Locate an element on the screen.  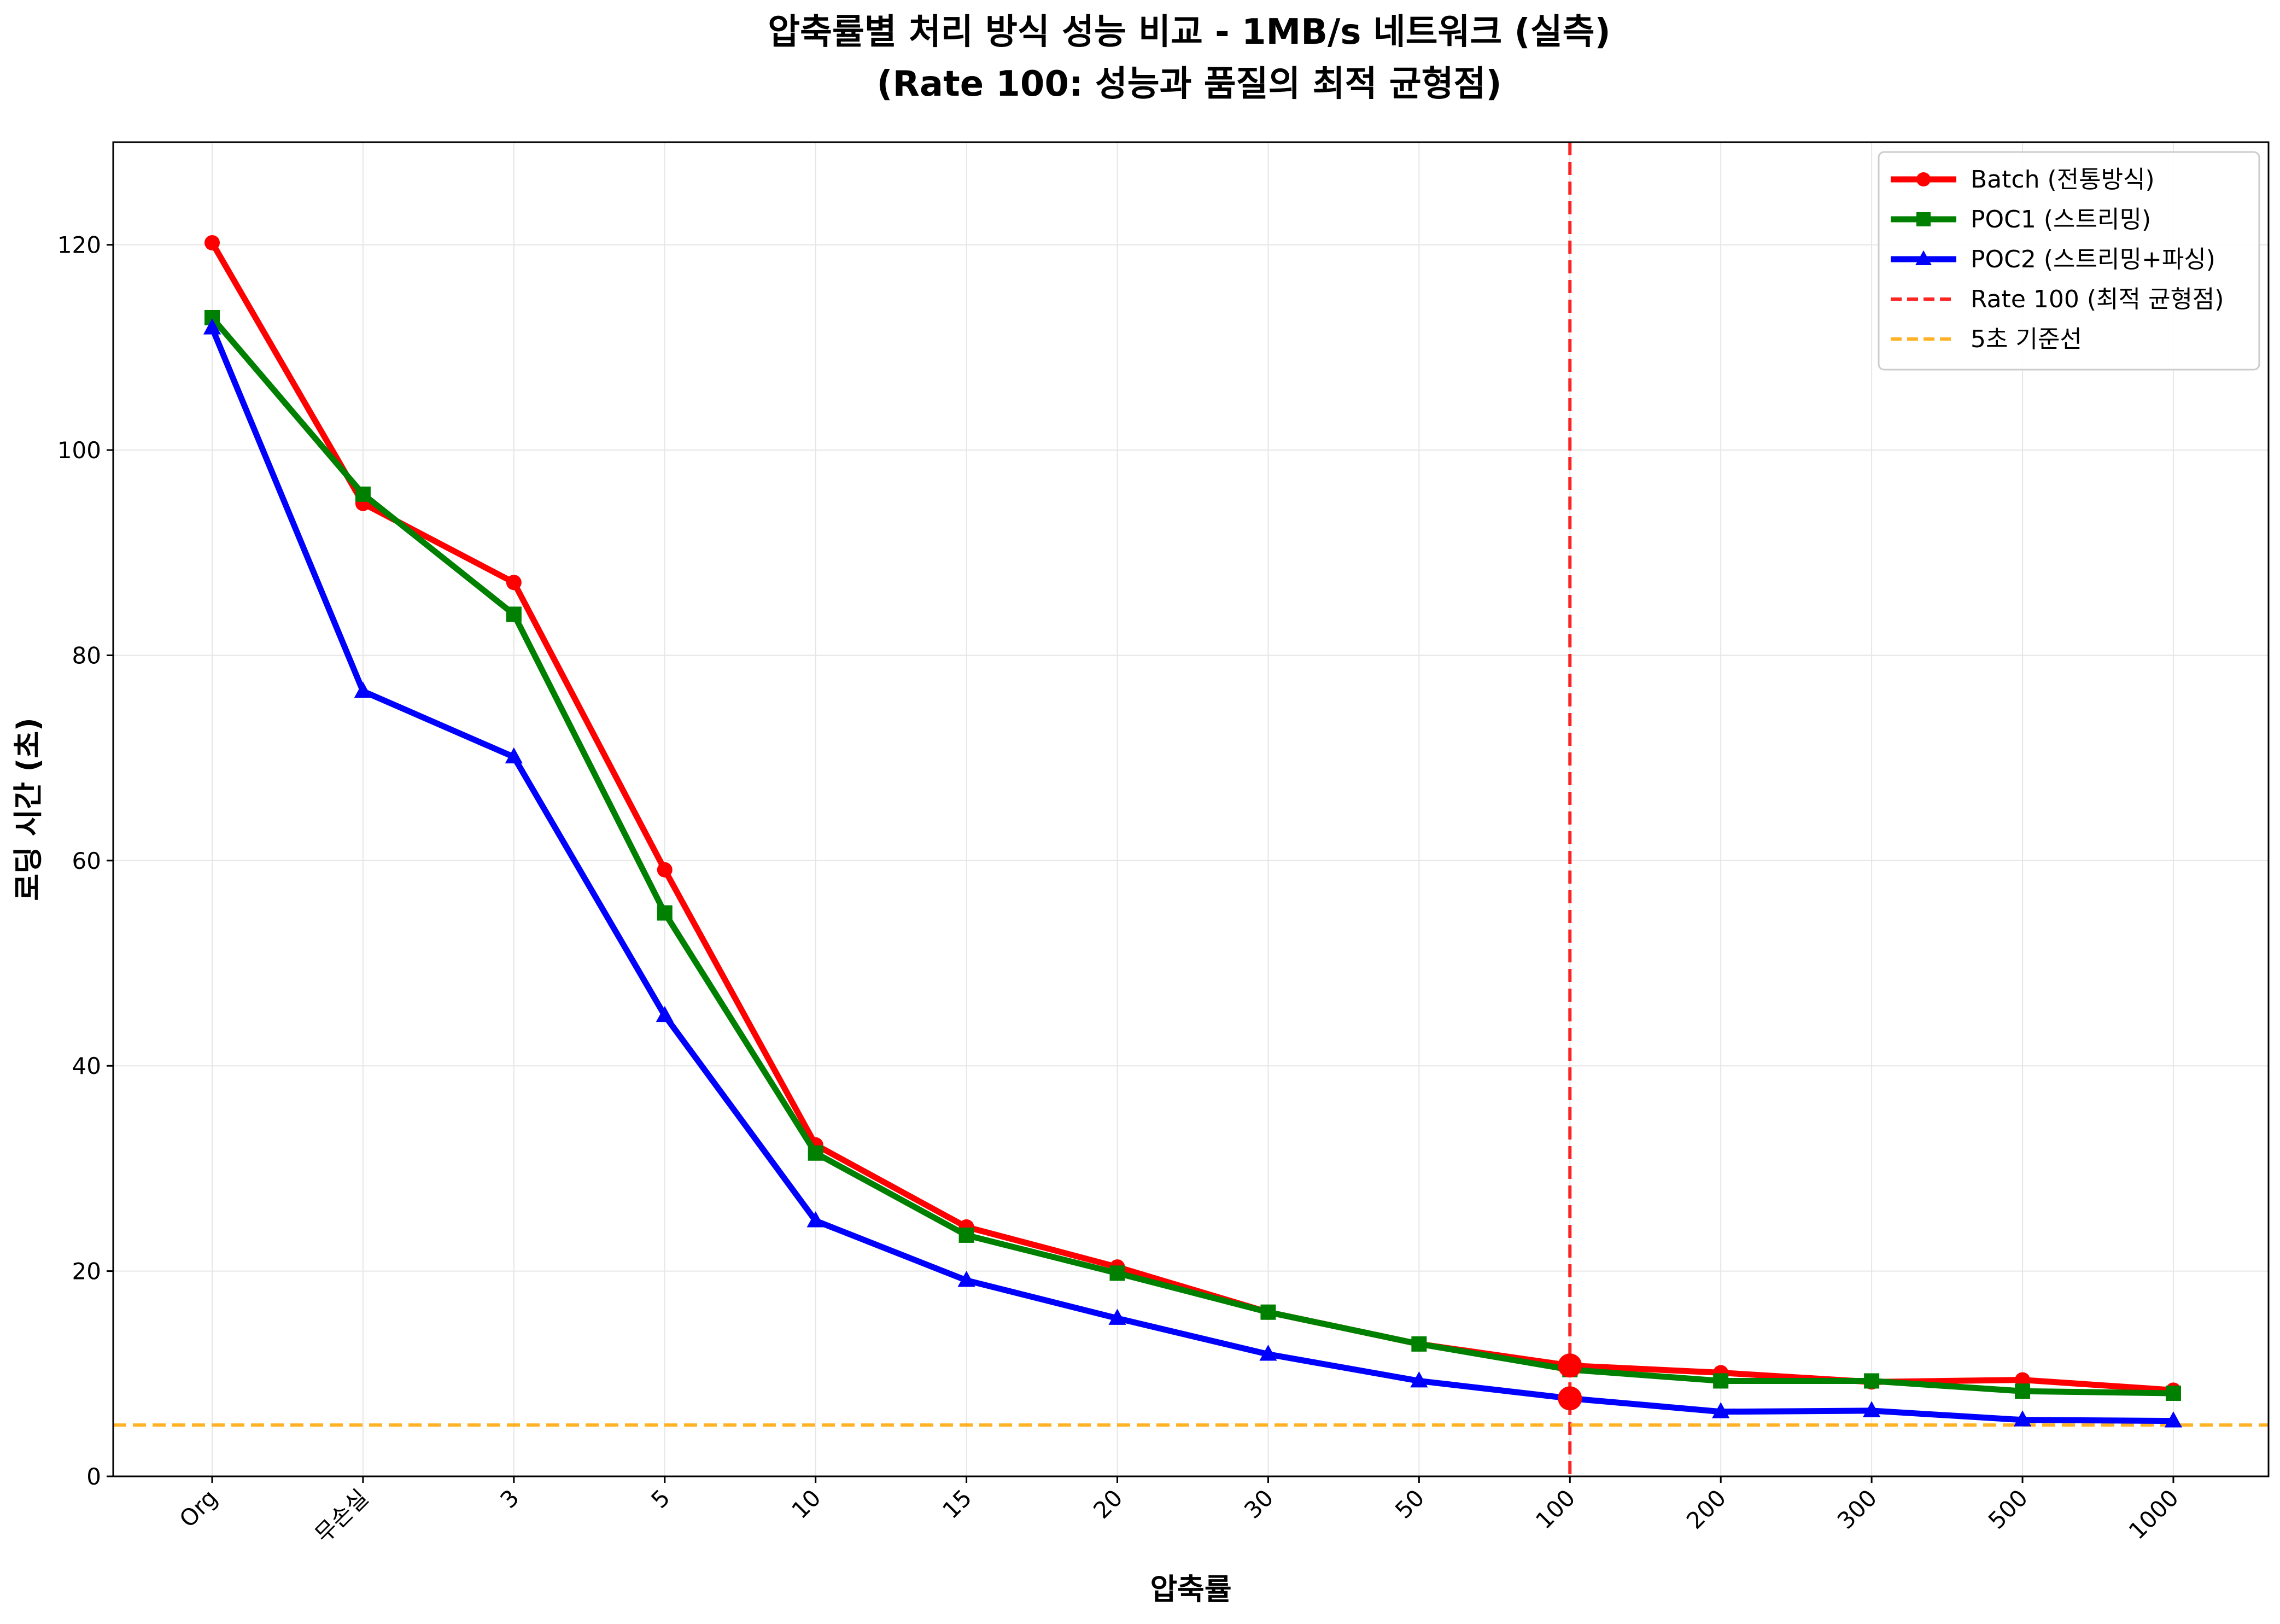
legend-entry: POC1 (스트리밍) is located at coordinates (2021, 219).